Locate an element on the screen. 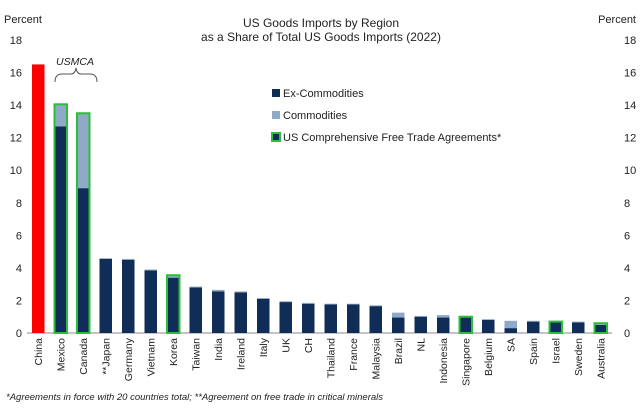 This screenshot has width=642, height=412. legend-swatch-com is located at coordinates (276, 115).